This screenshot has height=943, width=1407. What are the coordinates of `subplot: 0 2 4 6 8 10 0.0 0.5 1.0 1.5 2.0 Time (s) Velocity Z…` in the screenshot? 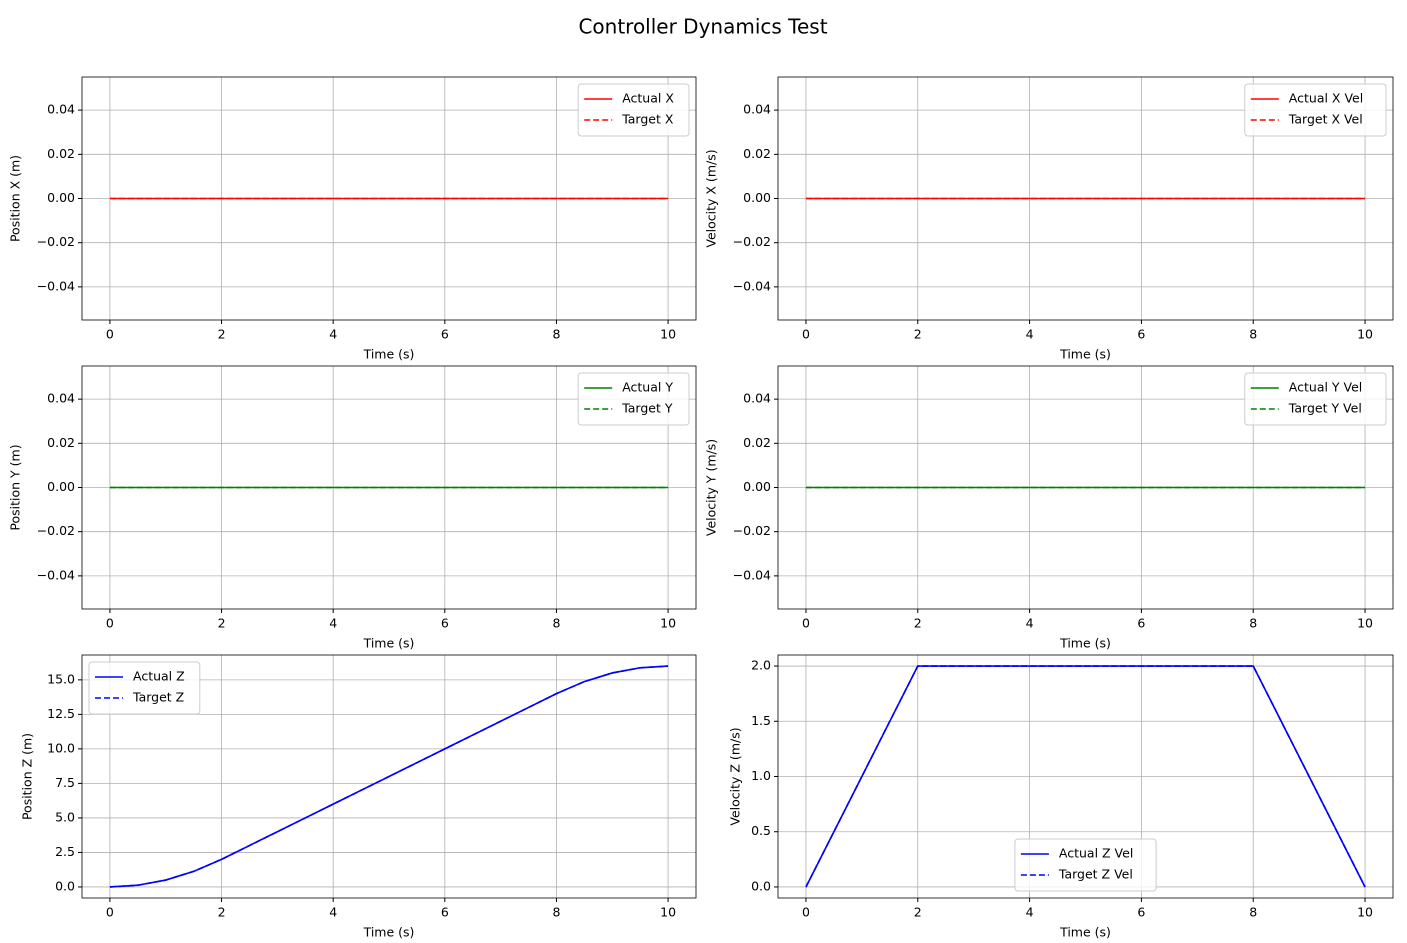 It's located at (1061, 797).